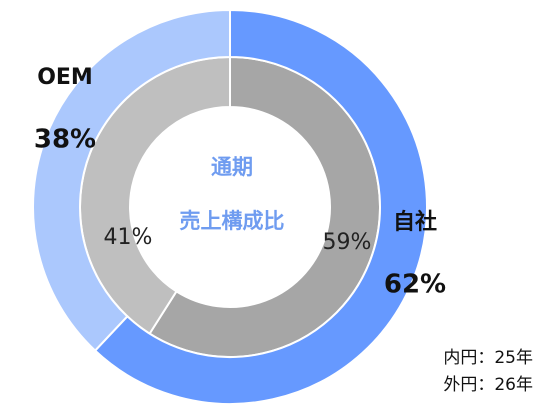  What do you see at coordinates (232, 221) in the screenshot?
I see `center-text: 売上構成比` at bounding box center [232, 221].